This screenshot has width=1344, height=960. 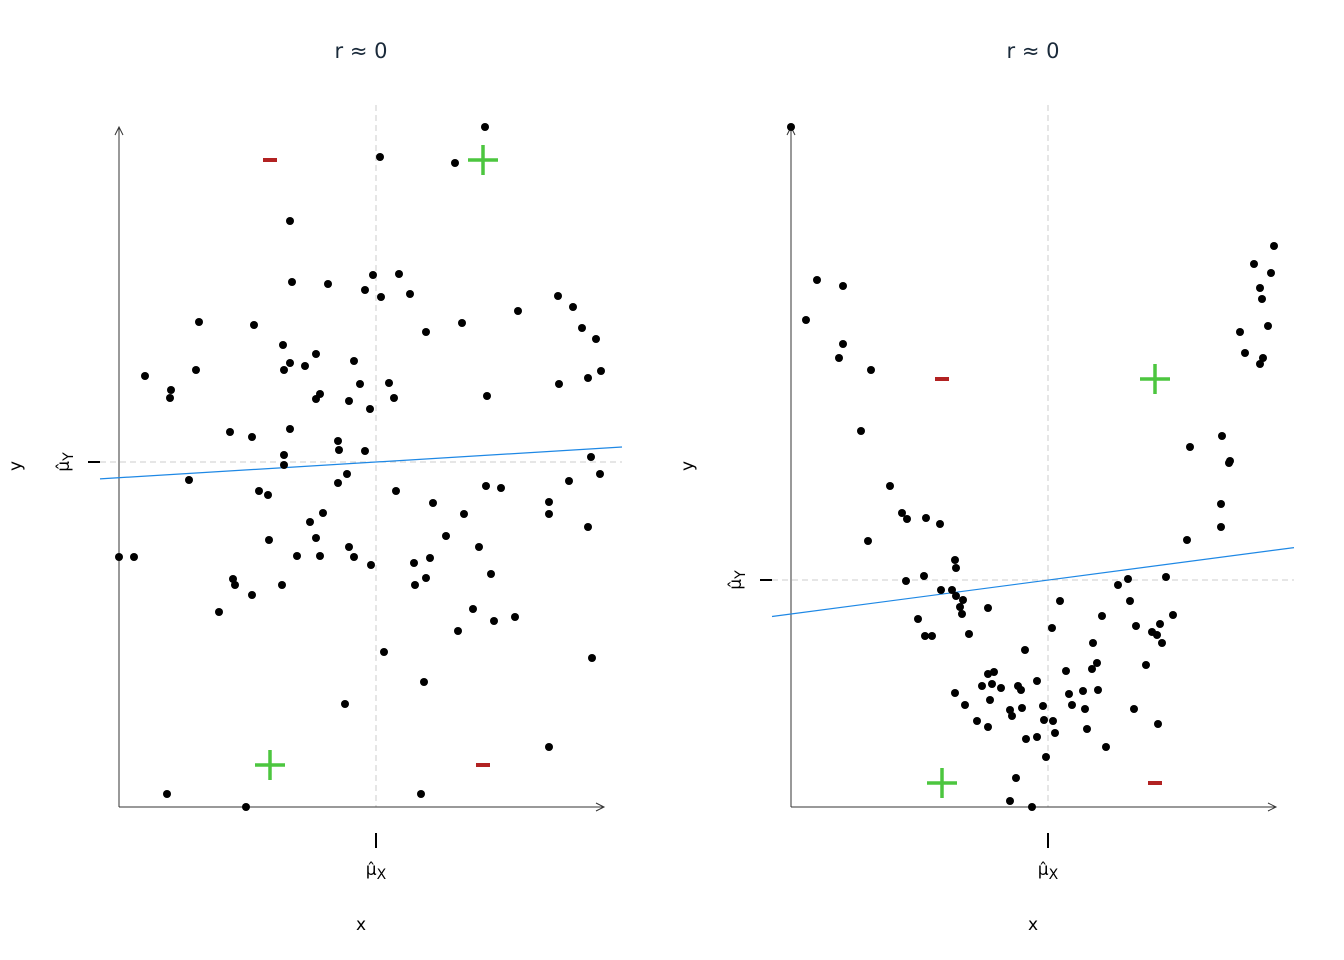 I want to click on y-axis-arrow, so click(x=119, y=130).